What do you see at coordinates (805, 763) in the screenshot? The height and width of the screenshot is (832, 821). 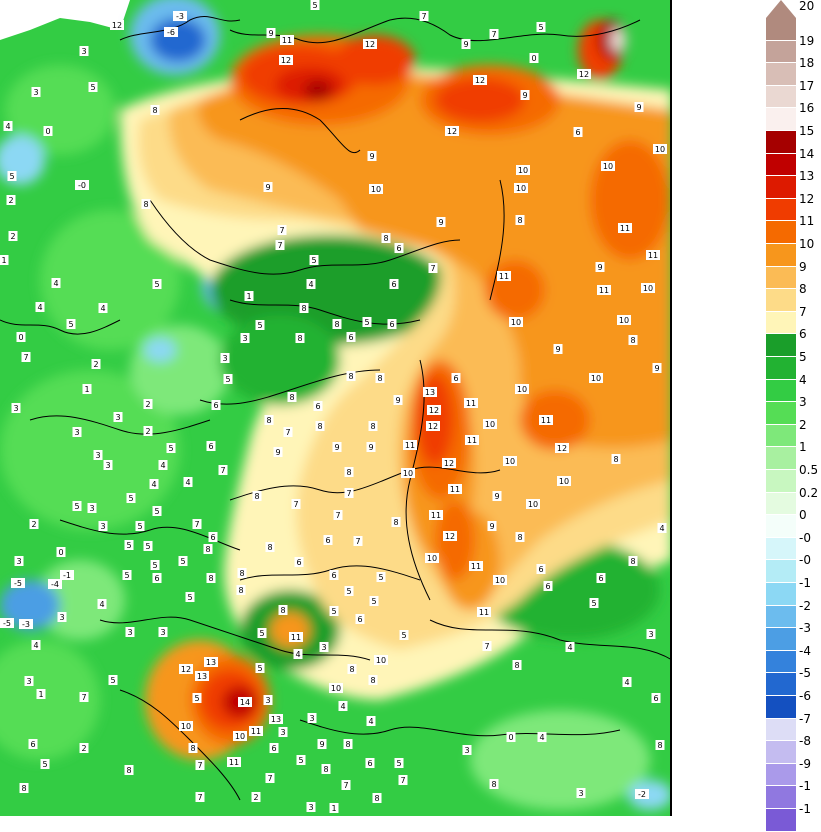 I see `legend-label: -9` at bounding box center [805, 763].